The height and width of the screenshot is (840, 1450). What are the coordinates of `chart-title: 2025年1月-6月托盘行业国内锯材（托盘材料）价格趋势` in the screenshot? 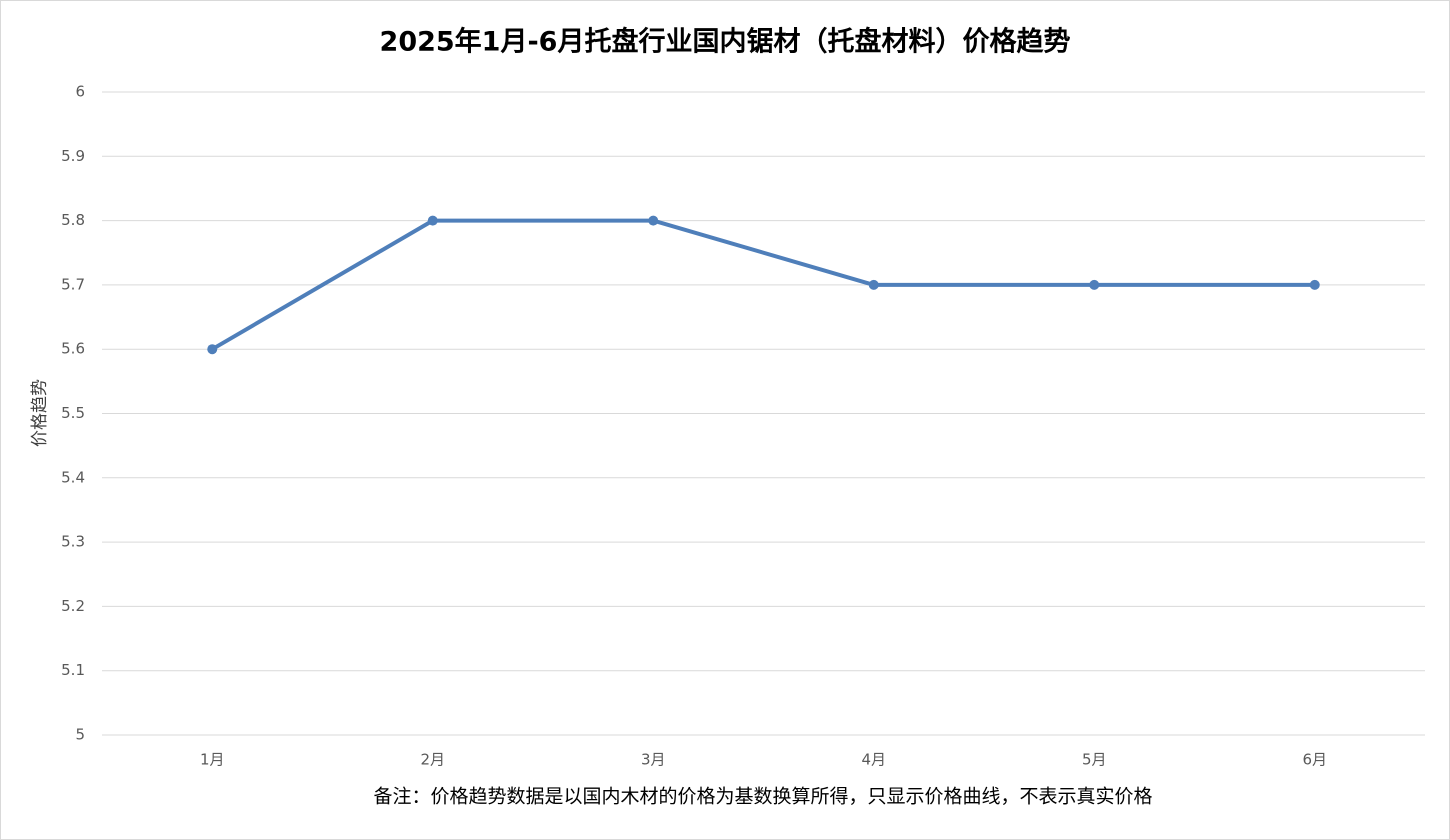 It's located at (725, 42).